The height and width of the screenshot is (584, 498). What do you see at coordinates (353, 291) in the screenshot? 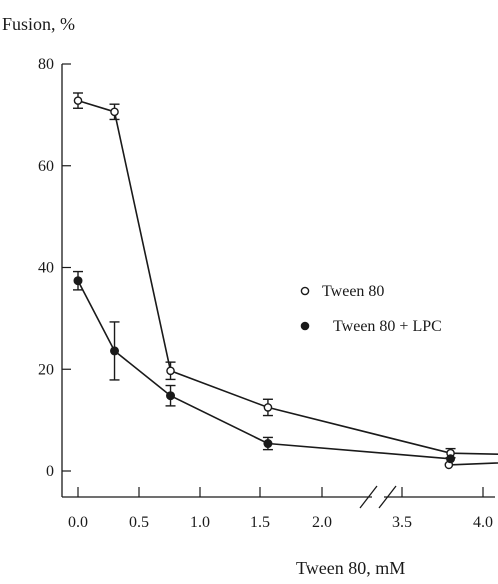
I see `legend-label: Tween 80` at bounding box center [353, 291].